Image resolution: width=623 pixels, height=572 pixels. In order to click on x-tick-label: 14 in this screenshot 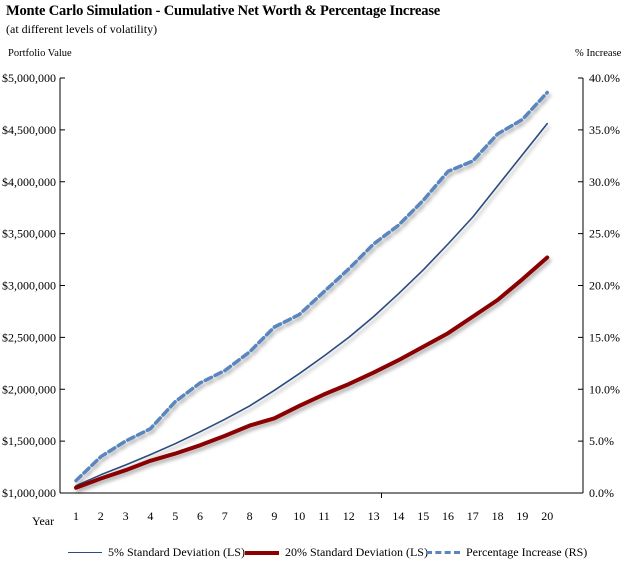, I will do `click(398, 516)`.